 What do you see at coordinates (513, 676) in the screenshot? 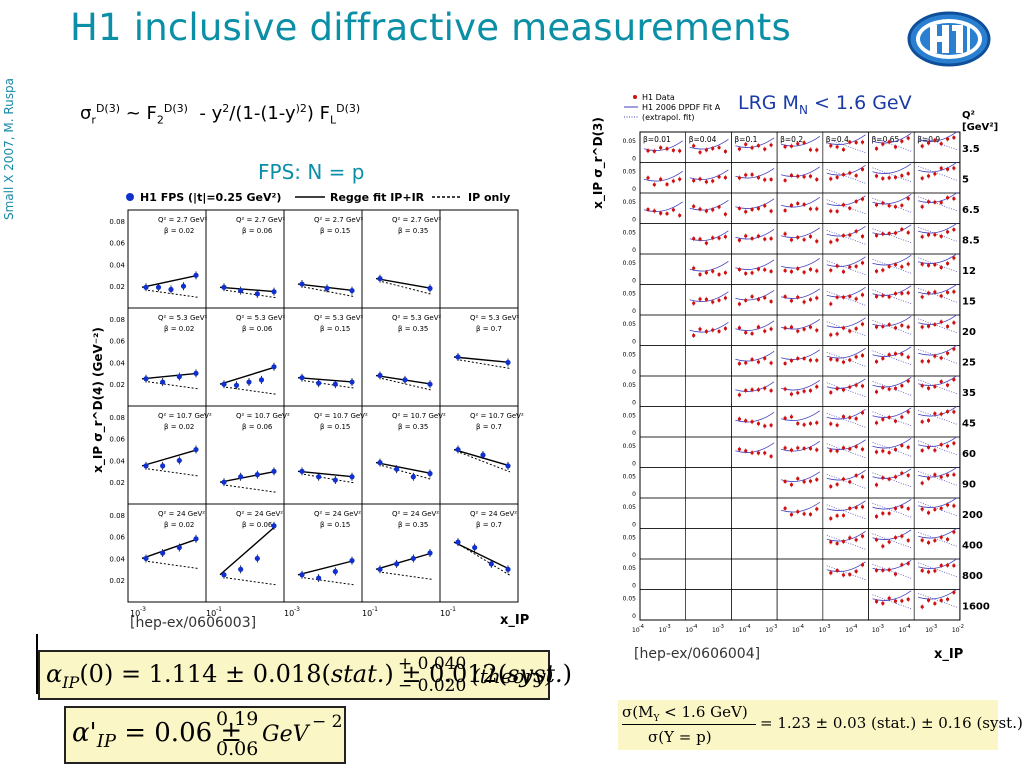
I see `eq1-theory: (theory)` at bounding box center [513, 676].